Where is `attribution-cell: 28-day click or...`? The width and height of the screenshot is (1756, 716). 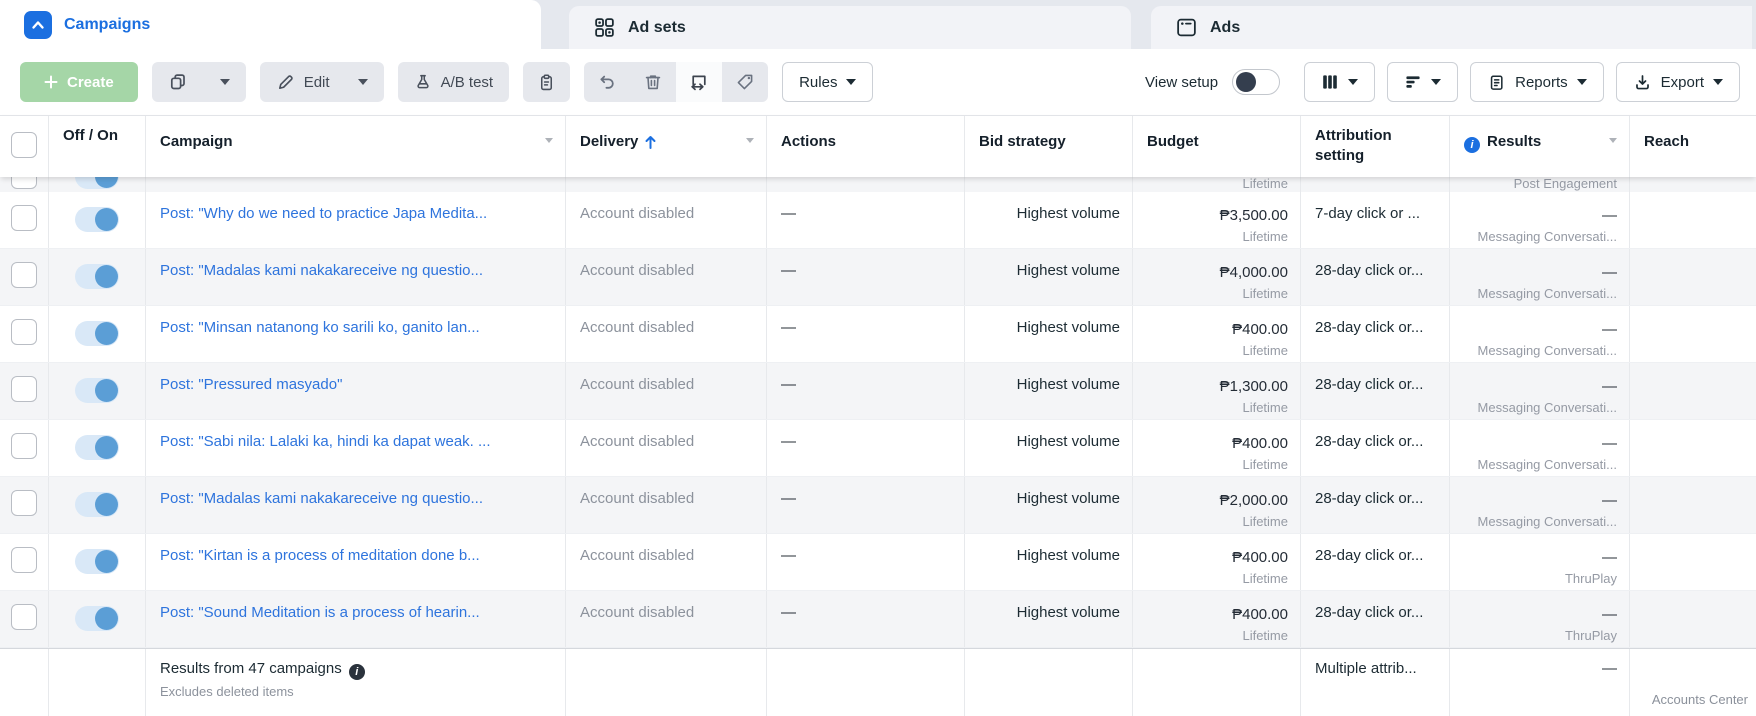 attribution-cell: 28-day click or... is located at coordinates (1375, 391).